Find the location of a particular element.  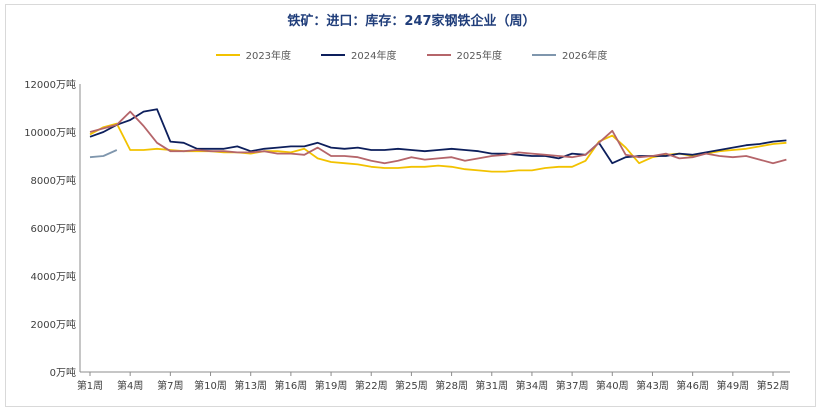

chart-title: 铁矿：进口：库存：247家钢铁企业（周） is located at coordinates (411, 21).